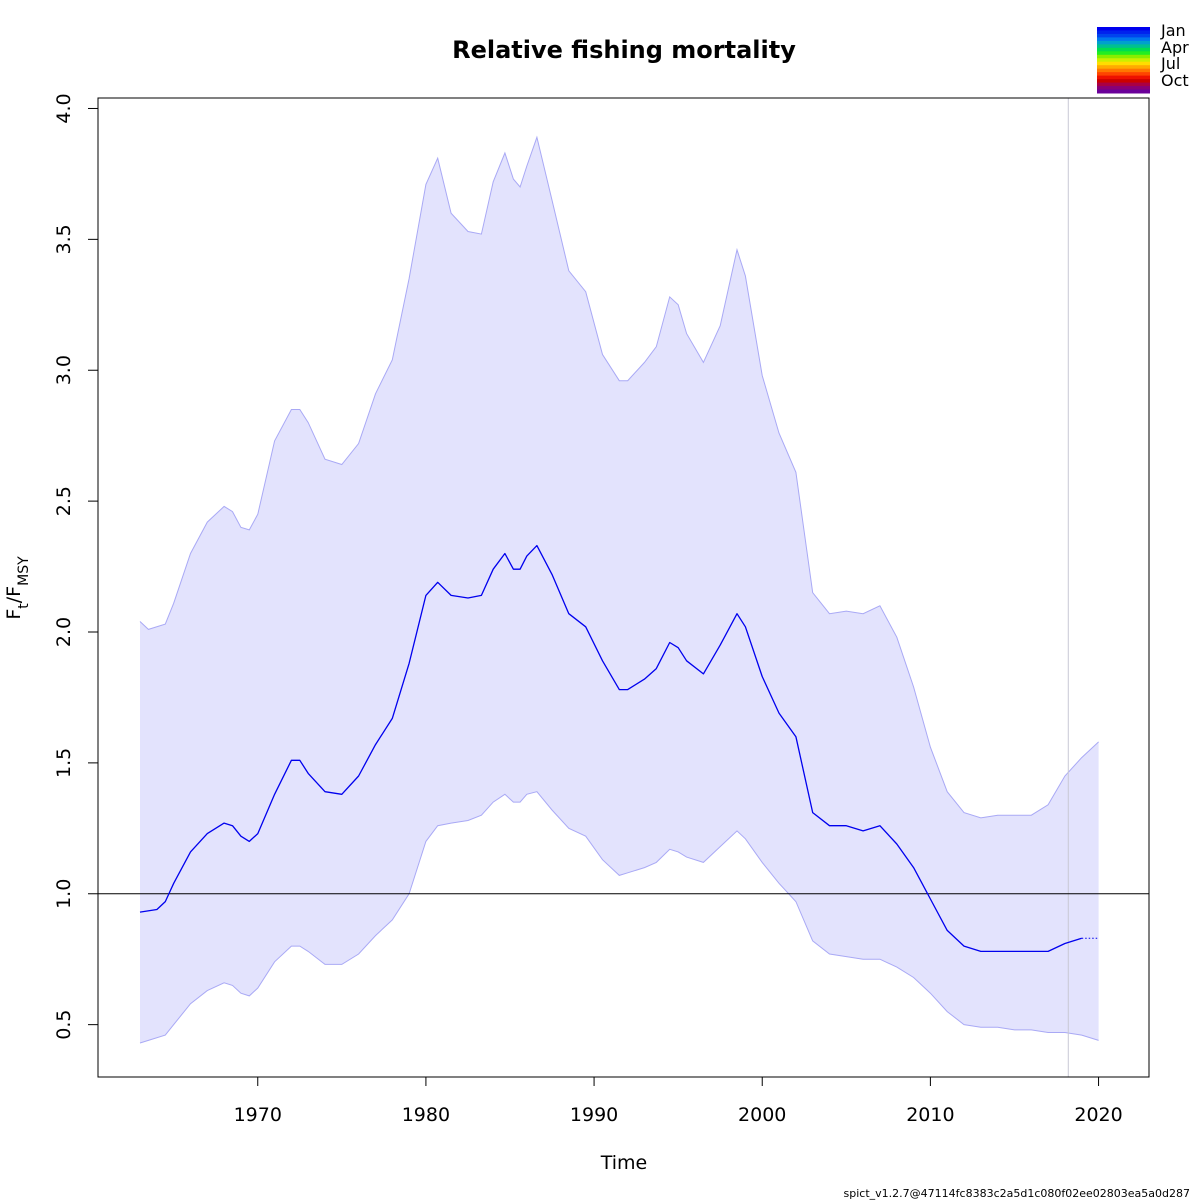 Image resolution: width=1200 pixels, height=1200 pixels. Describe the element at coordinates (64, 1024) in the screenshot. I see `y-tick-label: 0.5` at that location.